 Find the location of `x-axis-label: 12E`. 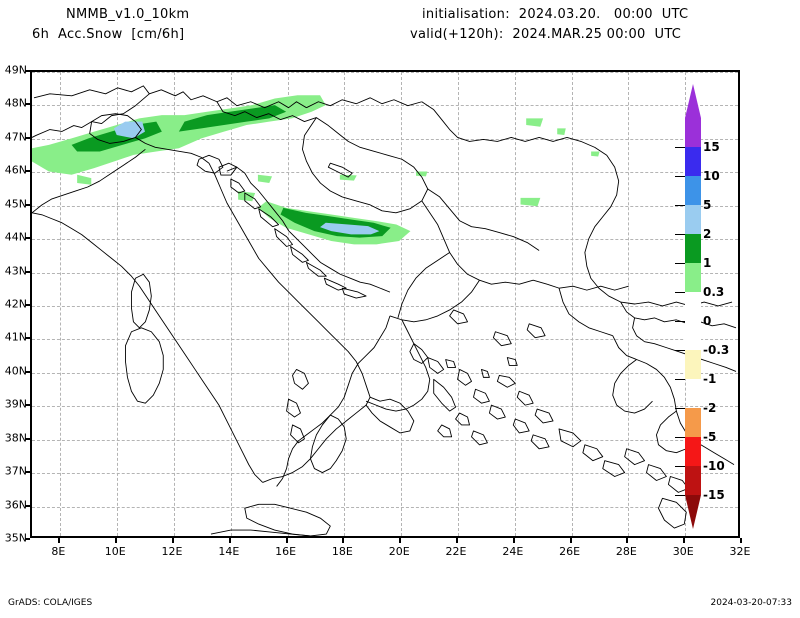

x-axis-label: 12E is located at coordinates (172, 551).